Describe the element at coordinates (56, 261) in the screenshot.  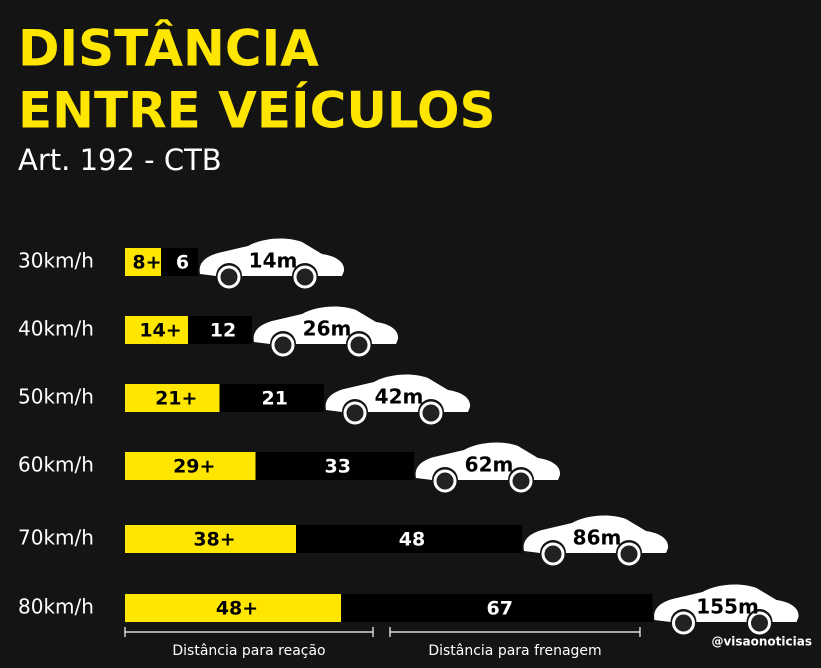
I see `category-label: 30km/h` at that location.